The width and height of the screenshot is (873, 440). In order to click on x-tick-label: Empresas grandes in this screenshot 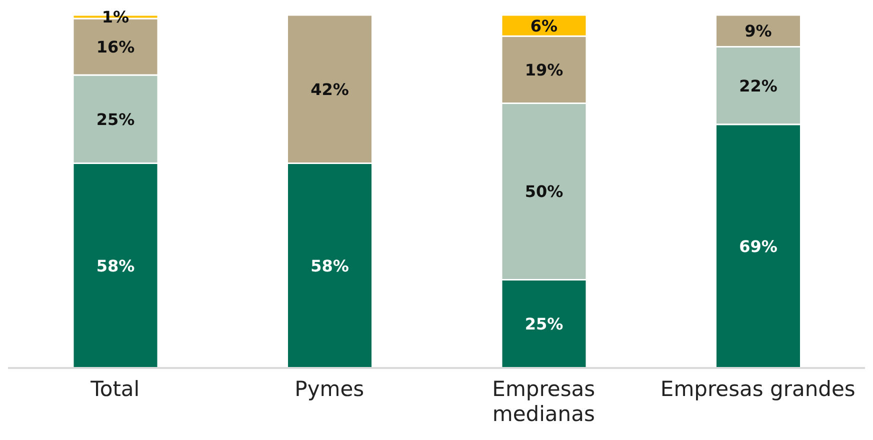, I will do `click(758, 389)`.